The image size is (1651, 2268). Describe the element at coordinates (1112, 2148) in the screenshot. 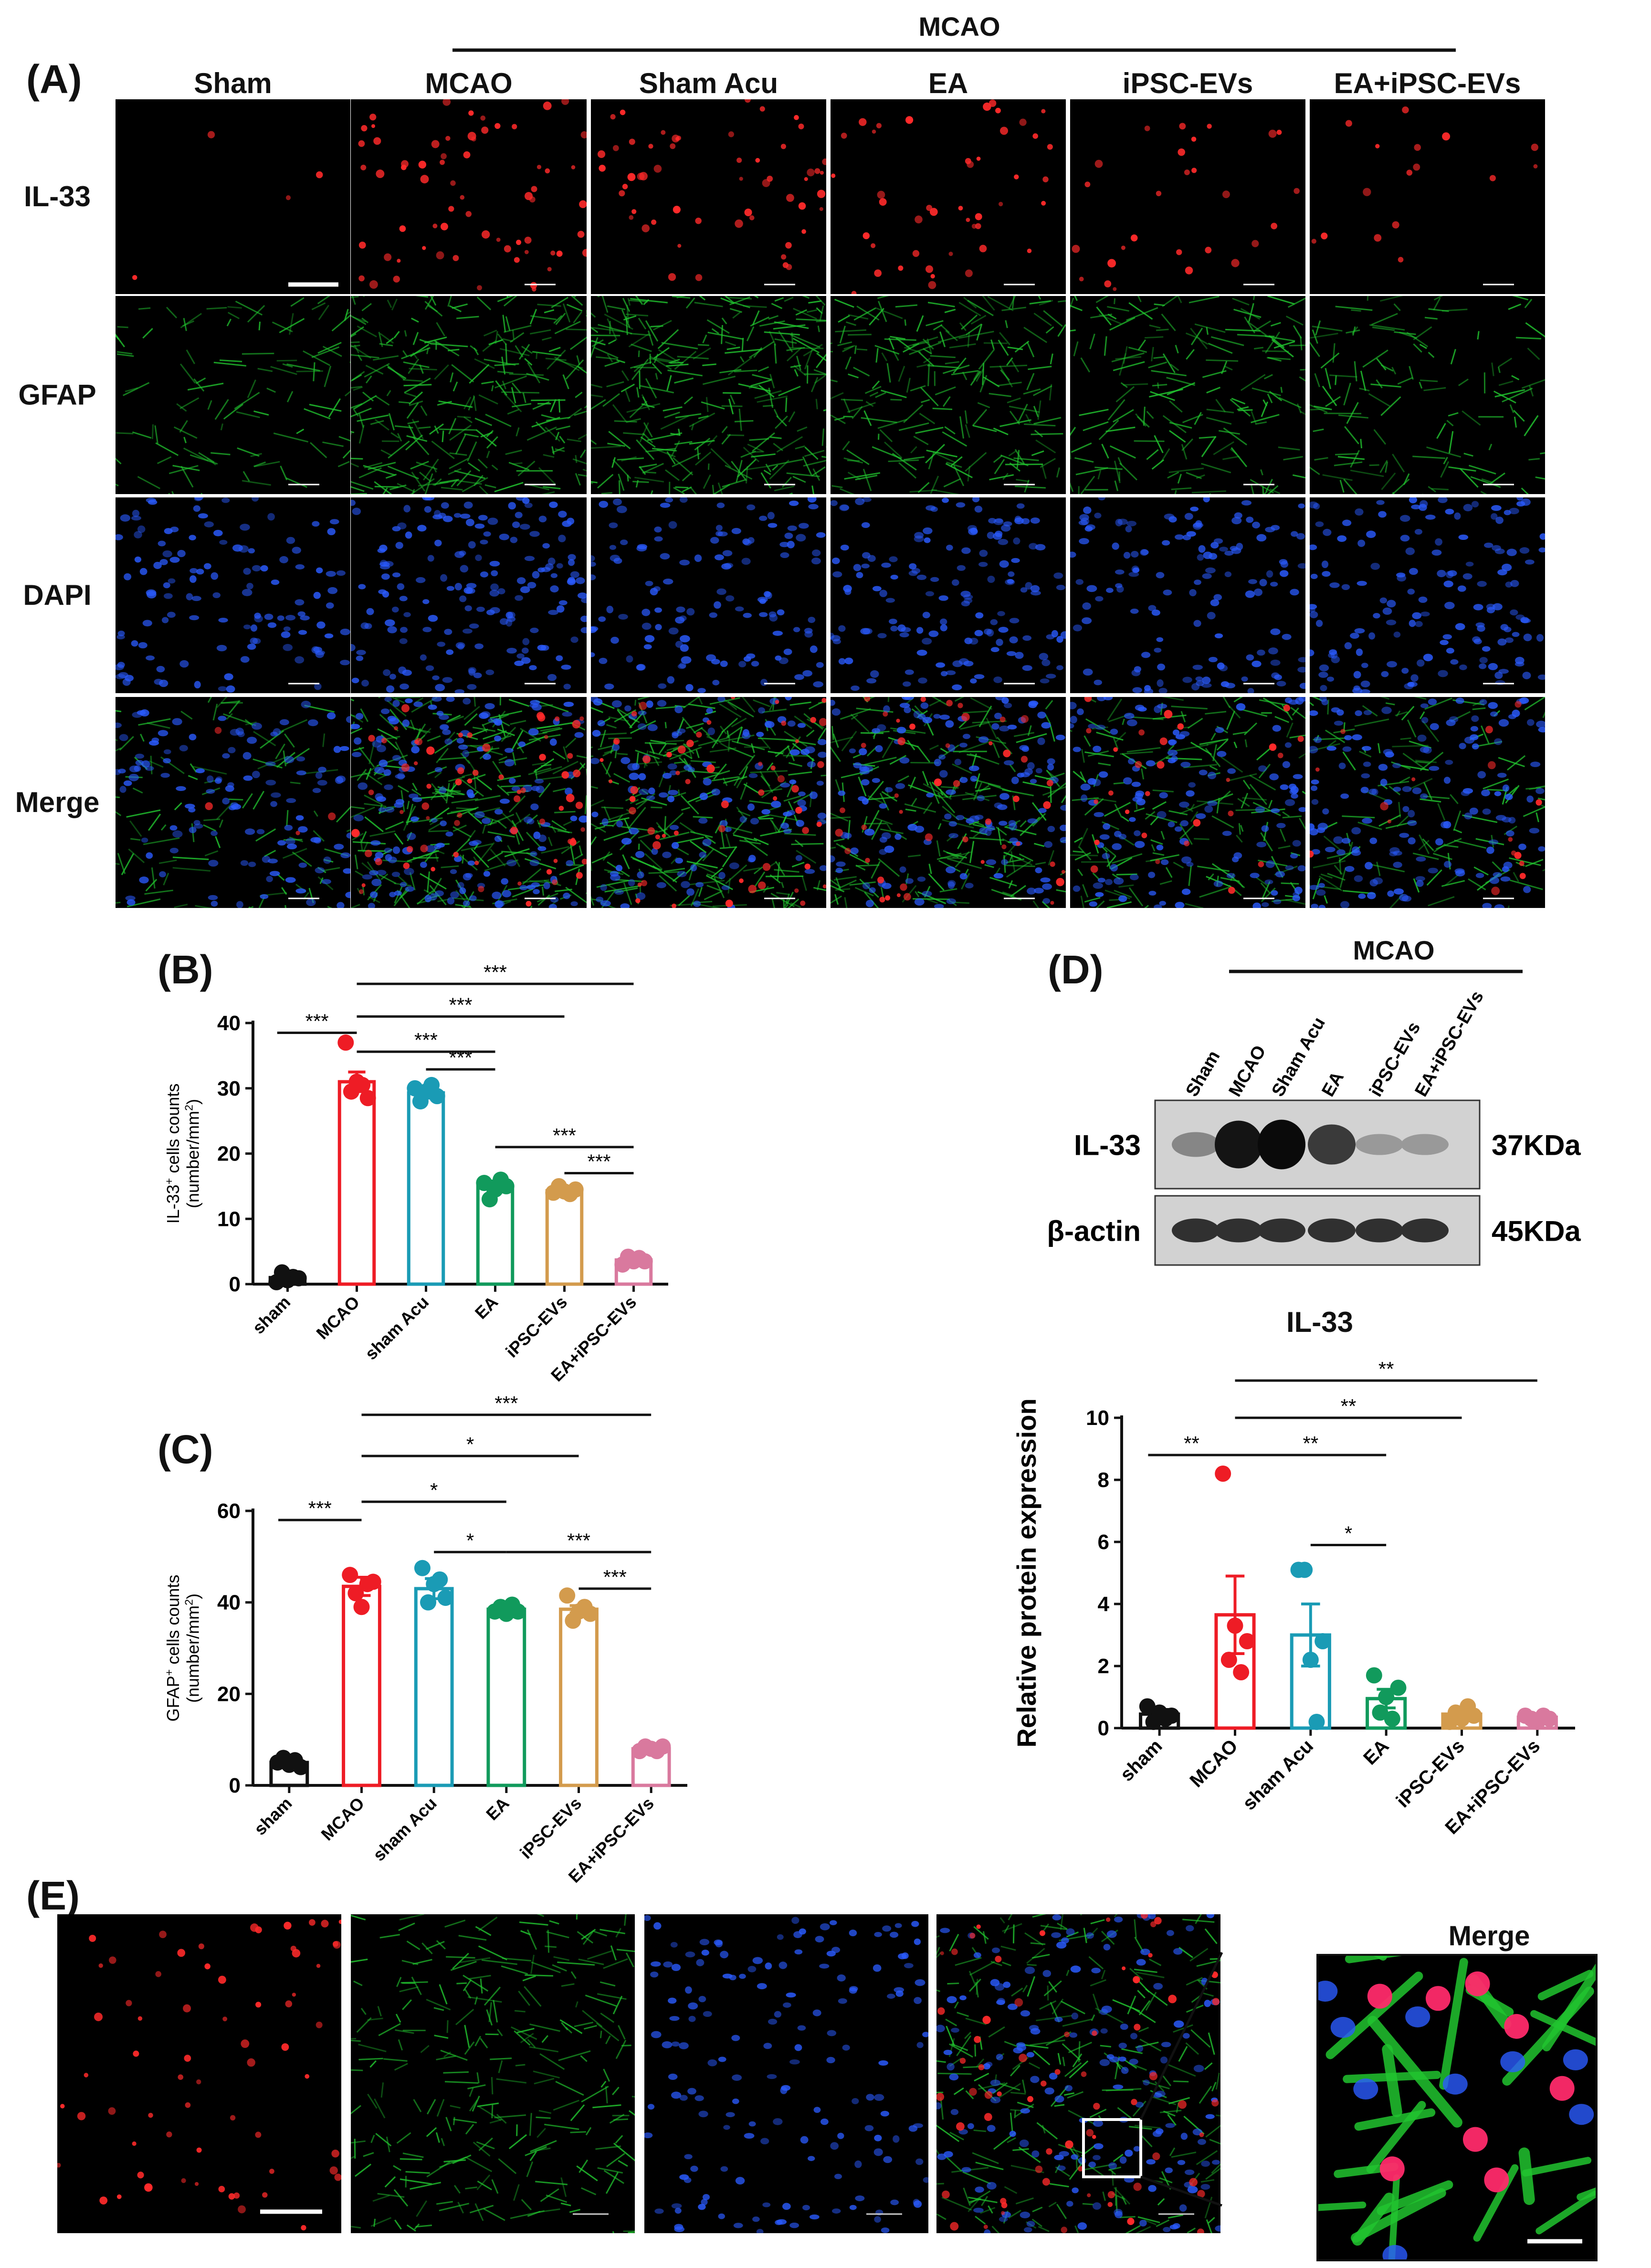

I see `zoom-box` at that location.